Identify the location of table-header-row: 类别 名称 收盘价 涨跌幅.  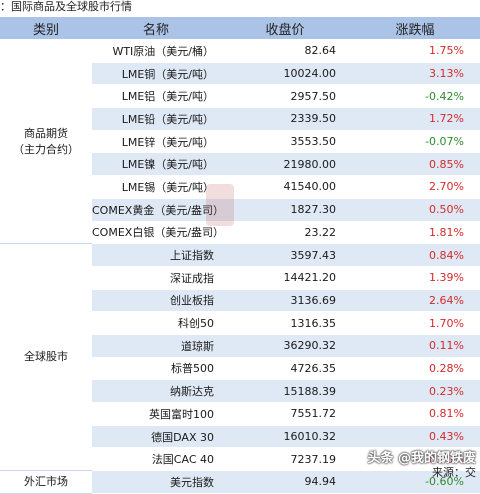
(240, 28).